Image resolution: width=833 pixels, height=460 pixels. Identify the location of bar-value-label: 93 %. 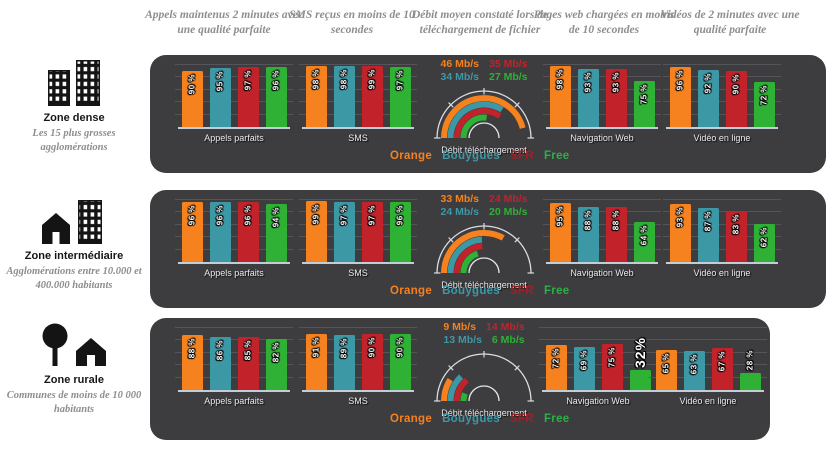
(680, 217).